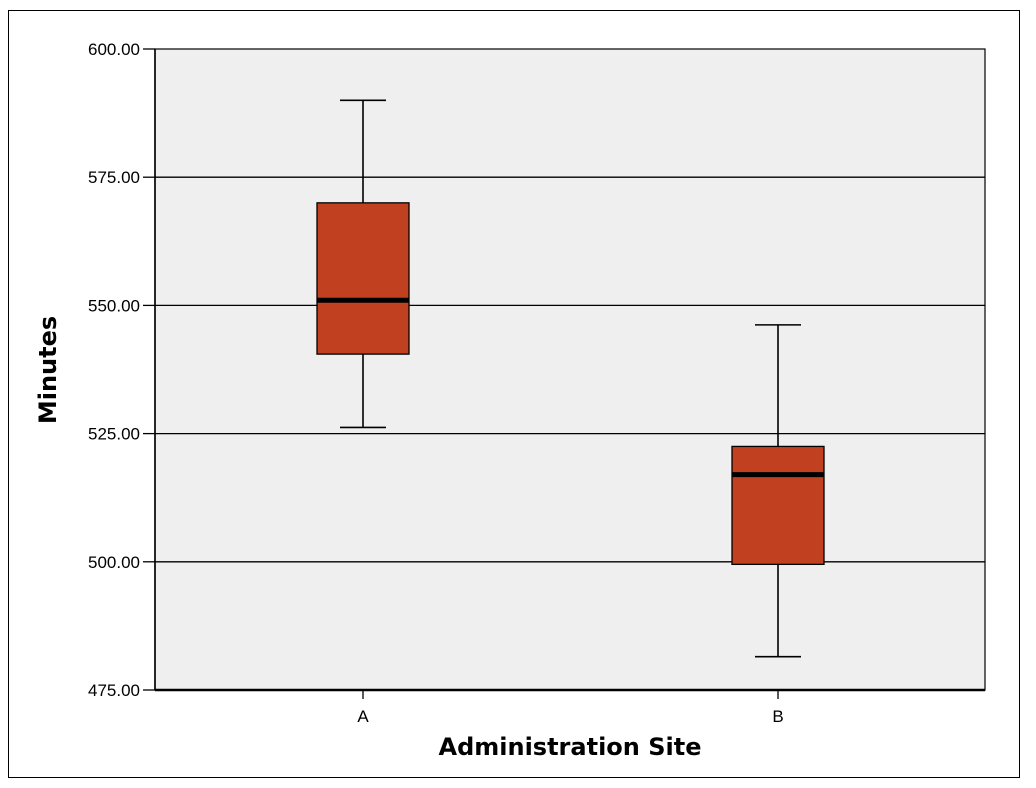 The image size is (1036, 788). I want to click on y-tick-label: 575.00, so click(114, 177).